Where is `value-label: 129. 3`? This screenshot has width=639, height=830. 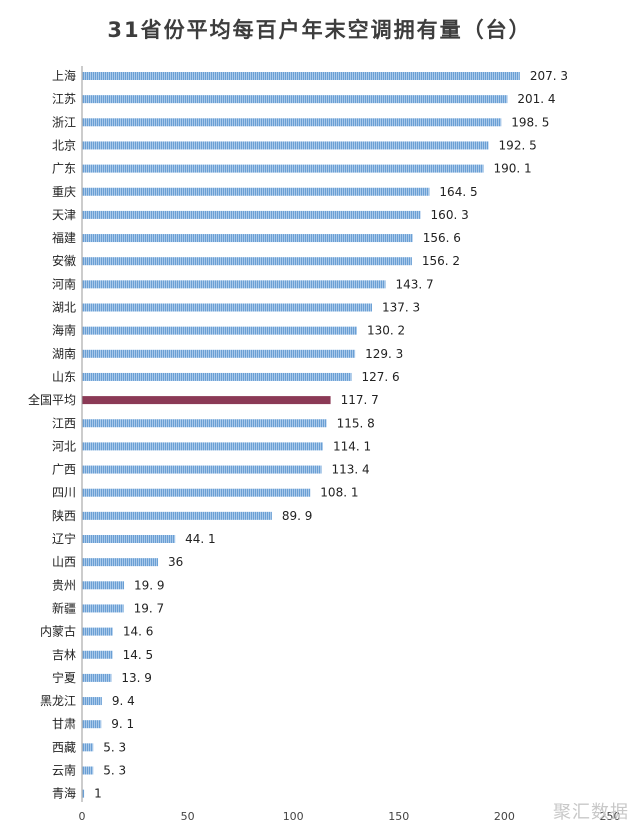
value-label: 129. 3 is located at coordinates (384, 354).